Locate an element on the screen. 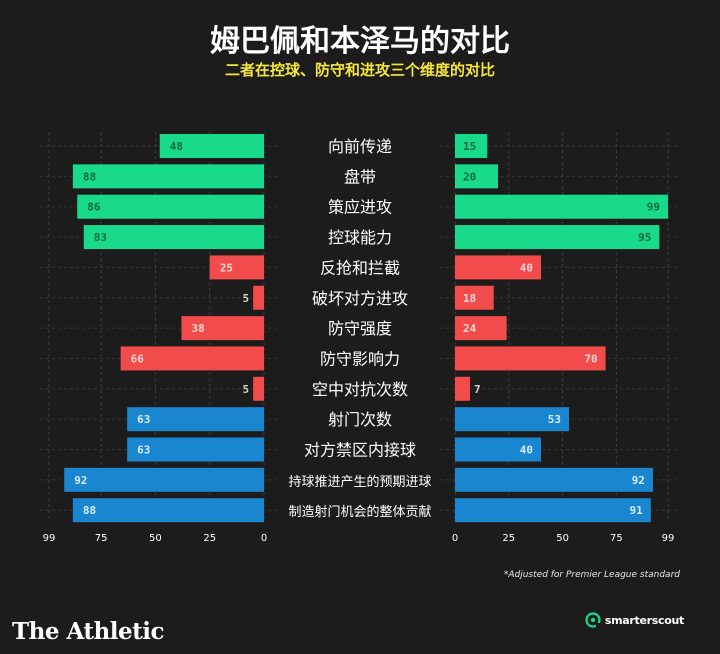  bar-left-value-label: 86 is located at coordinates (94, 207).